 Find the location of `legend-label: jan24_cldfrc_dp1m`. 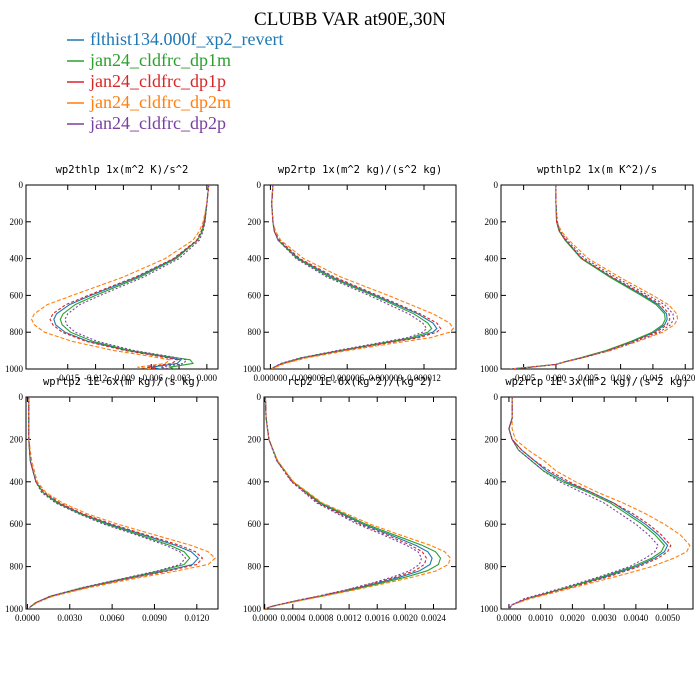

legend-label: jan24_cldfrc_dp1m is located at coordinates (160, 60).